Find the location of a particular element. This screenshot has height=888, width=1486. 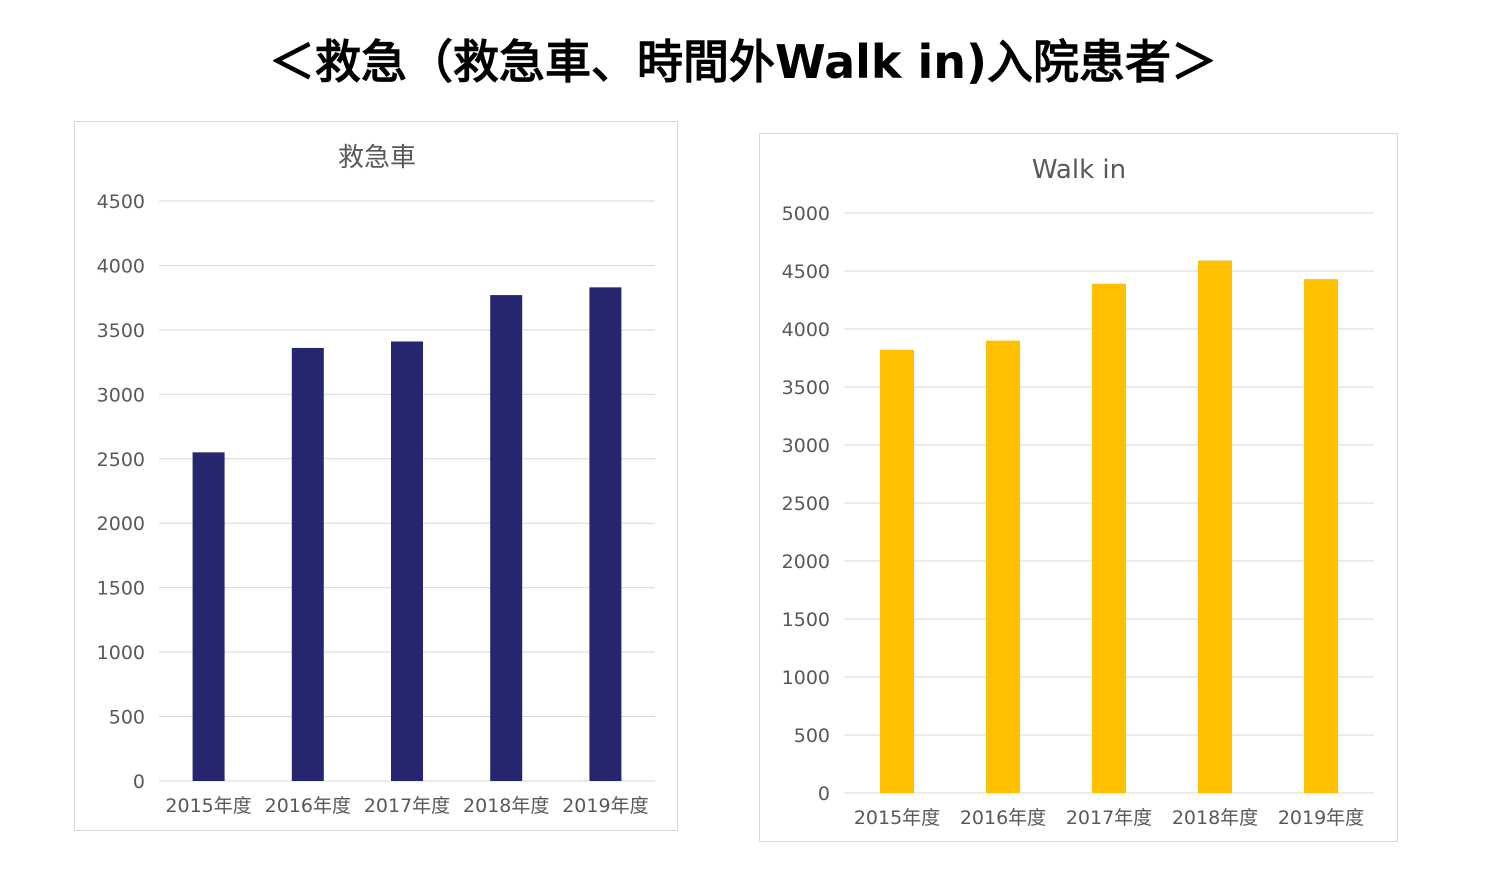

ambulance-y-tick-label: 1000 is located at coordinates (121, 653).